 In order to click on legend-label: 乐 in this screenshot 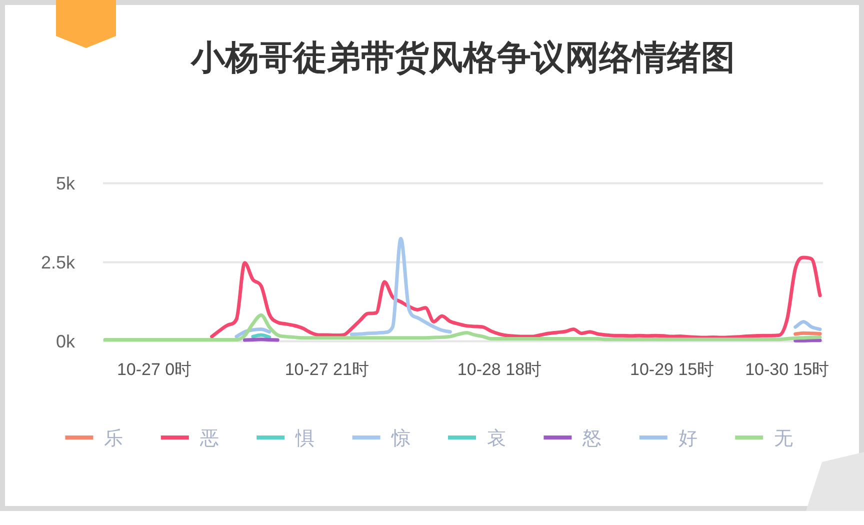, I will do `click(114, 439)`.